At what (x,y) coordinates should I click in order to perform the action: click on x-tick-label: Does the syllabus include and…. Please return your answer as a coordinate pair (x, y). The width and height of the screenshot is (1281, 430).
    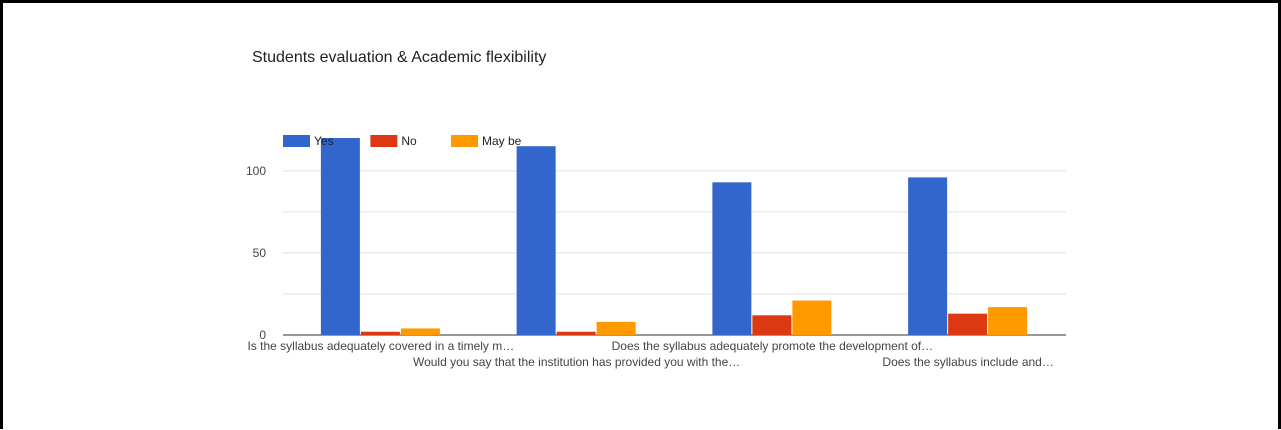
    Looking at the image, I should click on (967, 362).